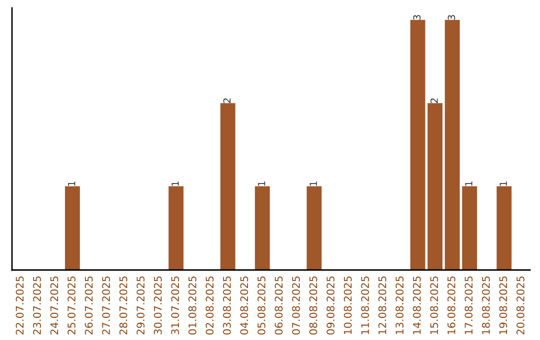 The height and width of the screenshot is (340, 540). I want to click on x-tick-label: 17.08.2025, so click(468, 305).